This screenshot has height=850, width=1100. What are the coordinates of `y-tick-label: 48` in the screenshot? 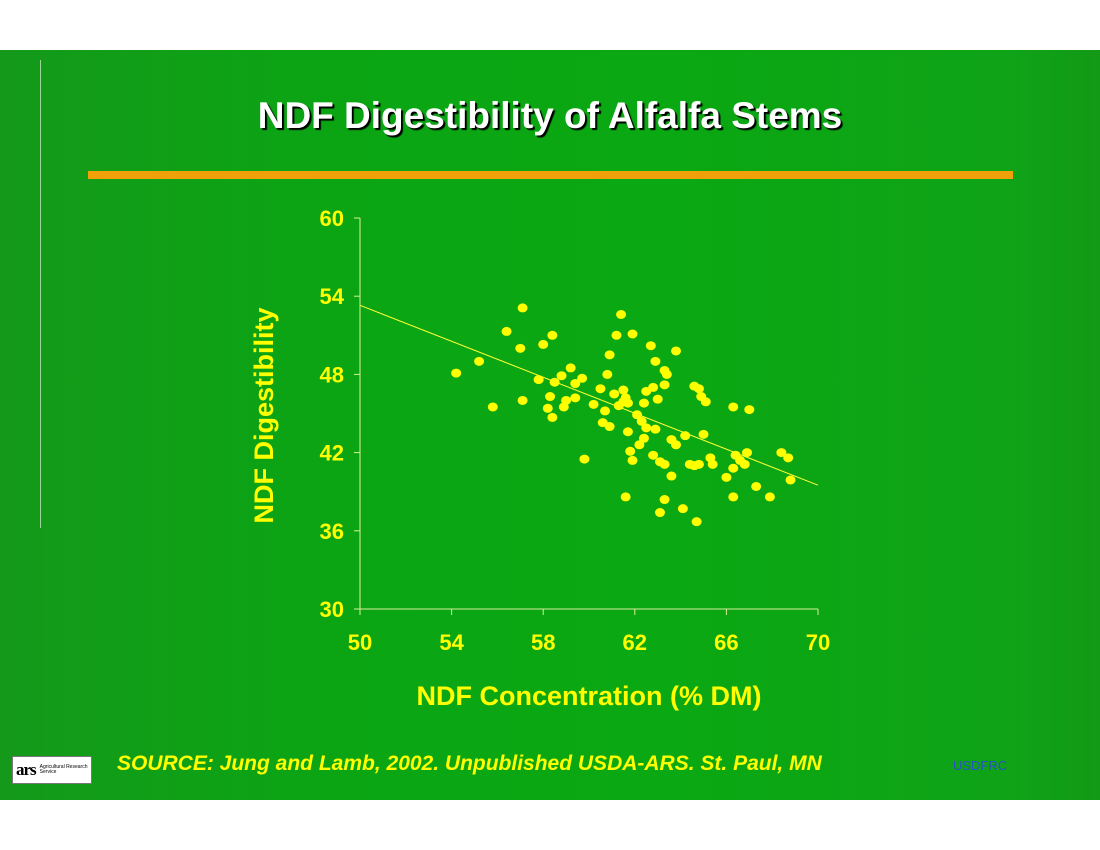 It's located at (332, 374).